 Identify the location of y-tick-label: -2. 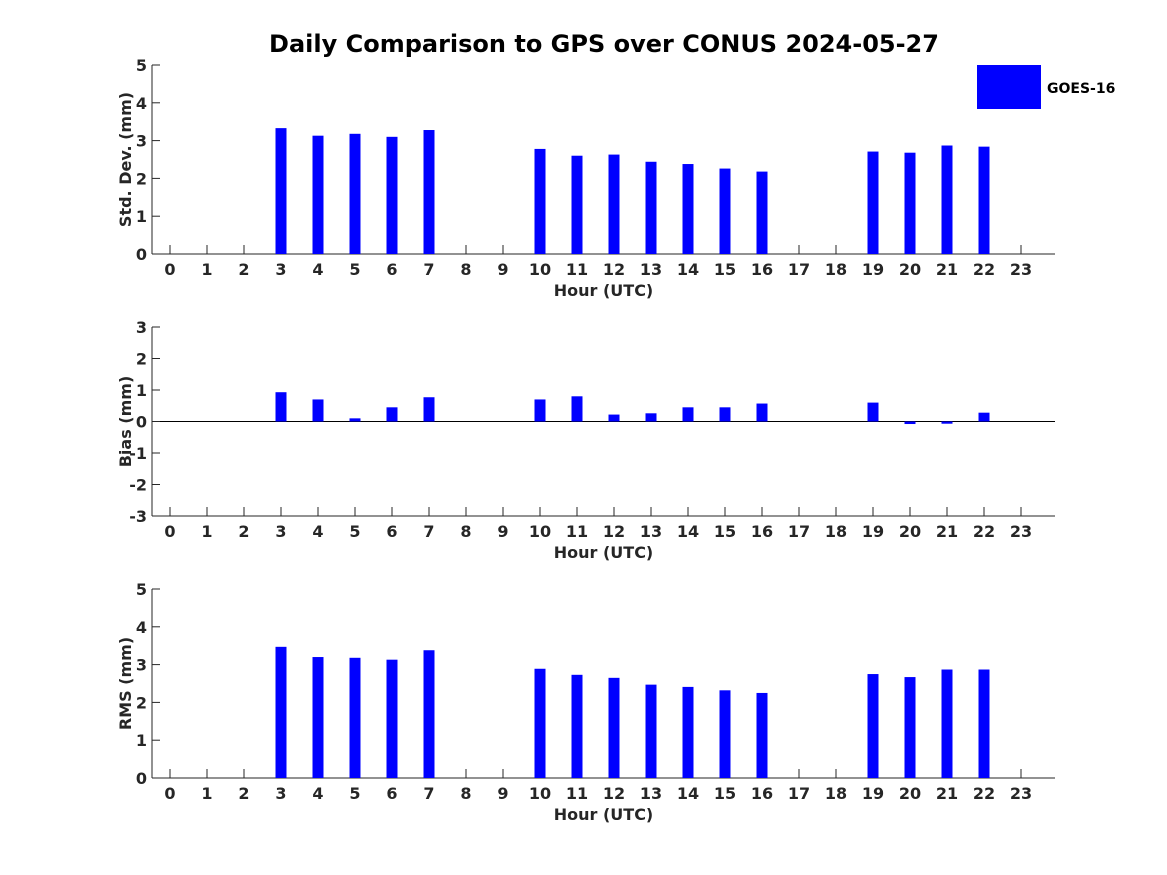
(138, 485).